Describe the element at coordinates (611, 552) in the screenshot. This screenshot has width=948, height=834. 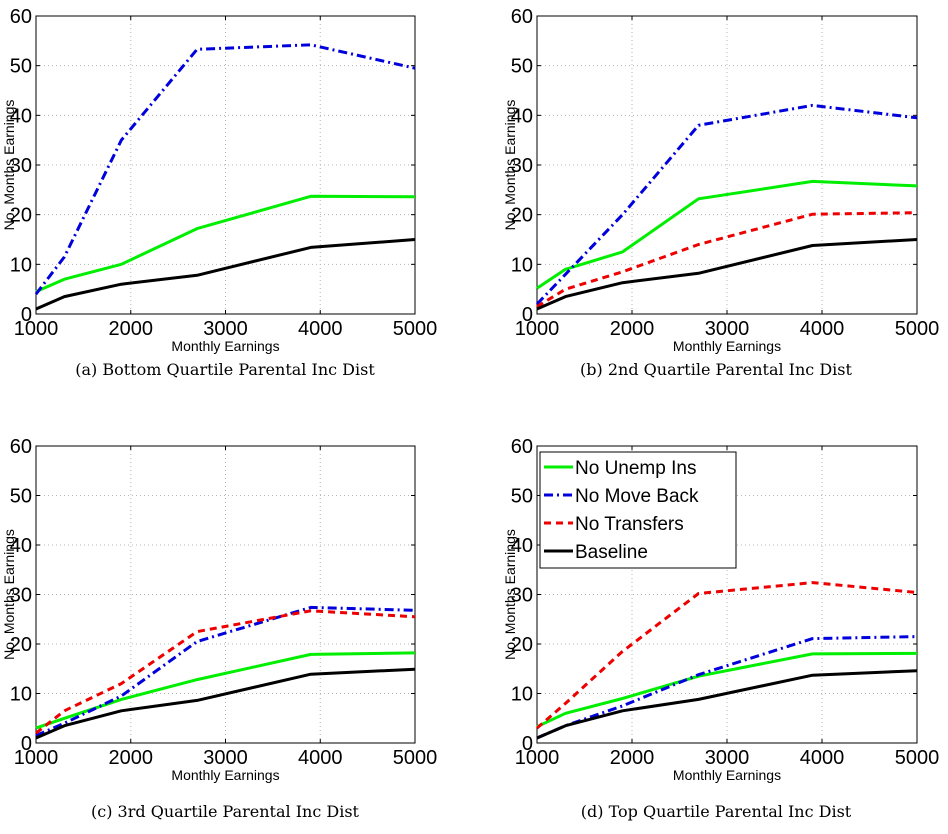
I see `legend-label: Baseline` at that location.